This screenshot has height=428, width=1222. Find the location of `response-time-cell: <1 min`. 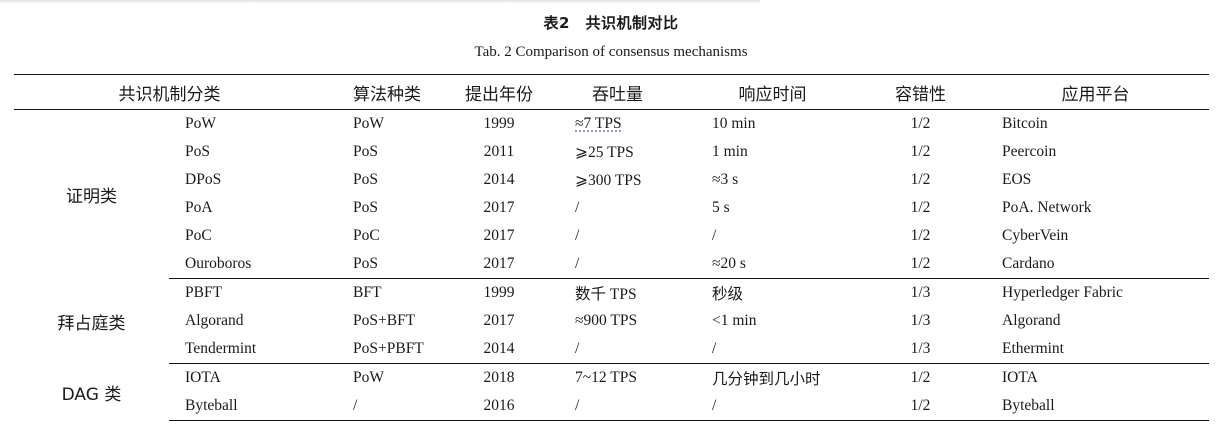

response-time-cell: <1 min is located at coordinates (772, 321).